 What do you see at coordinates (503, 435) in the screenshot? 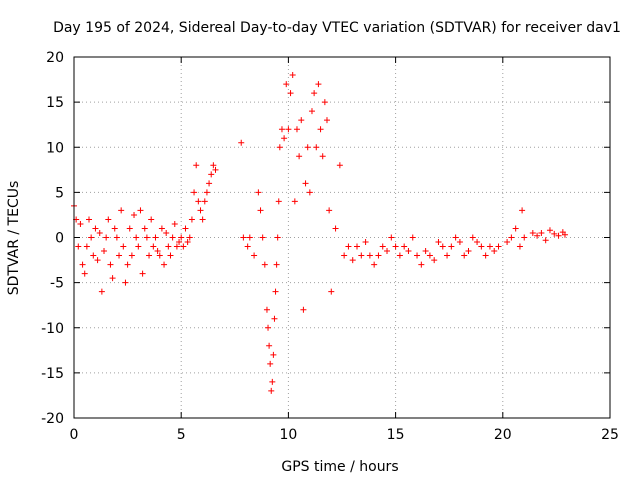
I see `x-tick-label: 20` at bounding box center [503, 435].